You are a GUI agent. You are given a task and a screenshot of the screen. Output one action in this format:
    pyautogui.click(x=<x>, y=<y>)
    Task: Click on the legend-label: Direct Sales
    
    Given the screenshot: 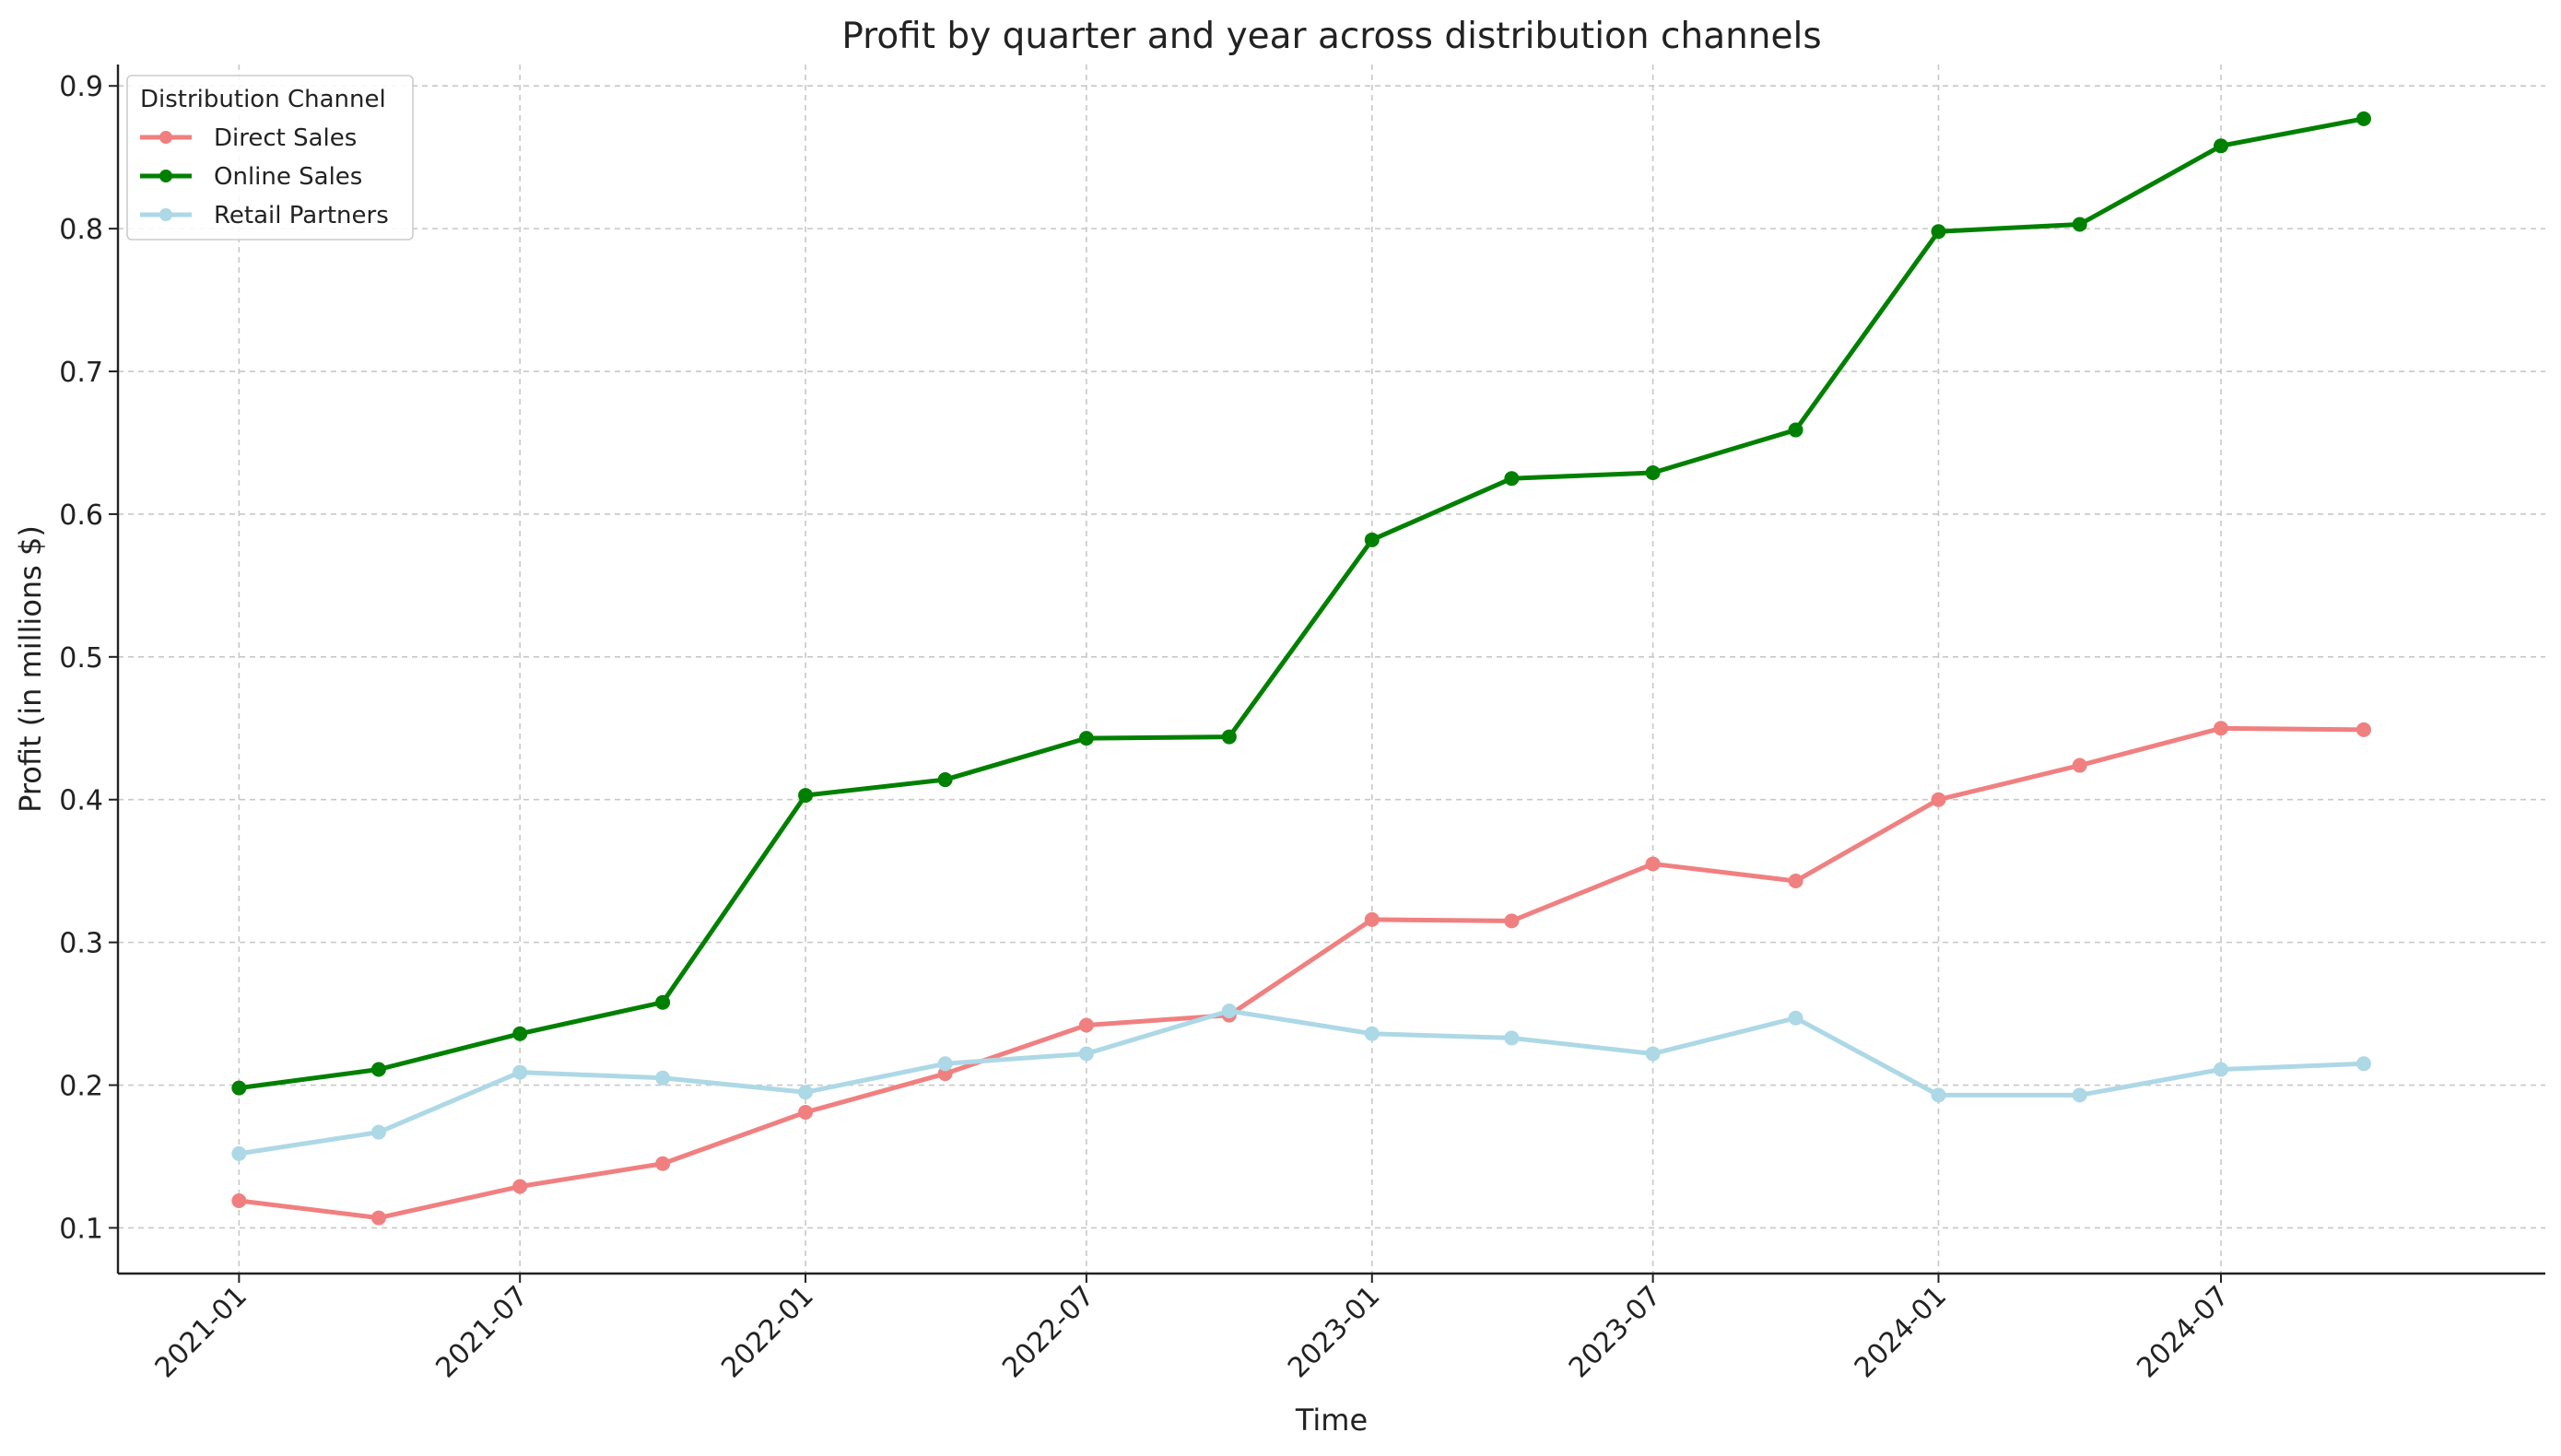 What is the action you would take?
    pyautogui.click(x=285, y=138)
    